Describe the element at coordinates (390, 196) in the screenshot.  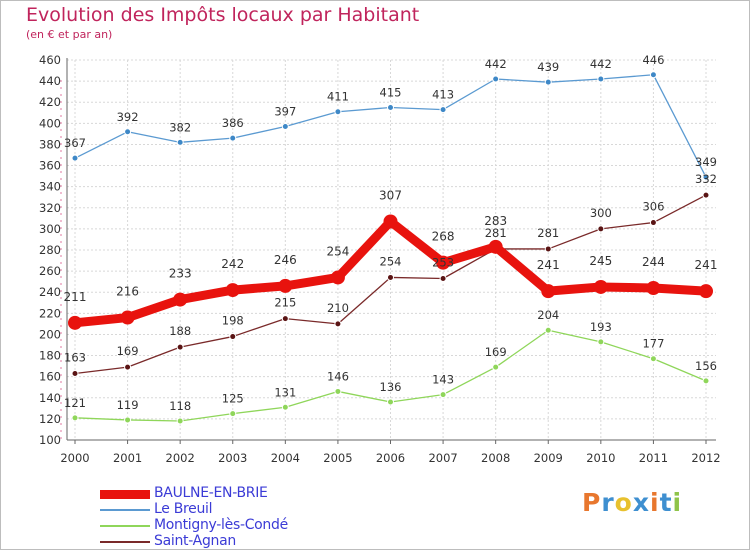
I see `data-label-baulne: 307` at that location.